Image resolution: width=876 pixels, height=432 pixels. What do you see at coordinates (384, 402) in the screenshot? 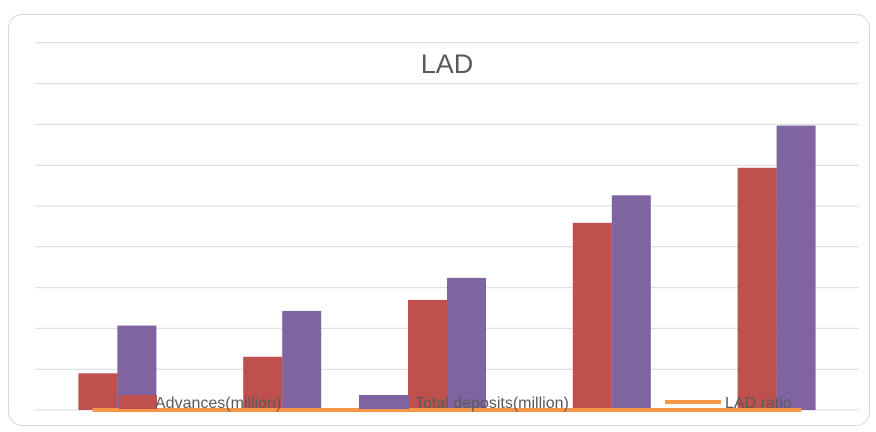
I see `legend-swatch-deposits` at bounding box center [384, 402].